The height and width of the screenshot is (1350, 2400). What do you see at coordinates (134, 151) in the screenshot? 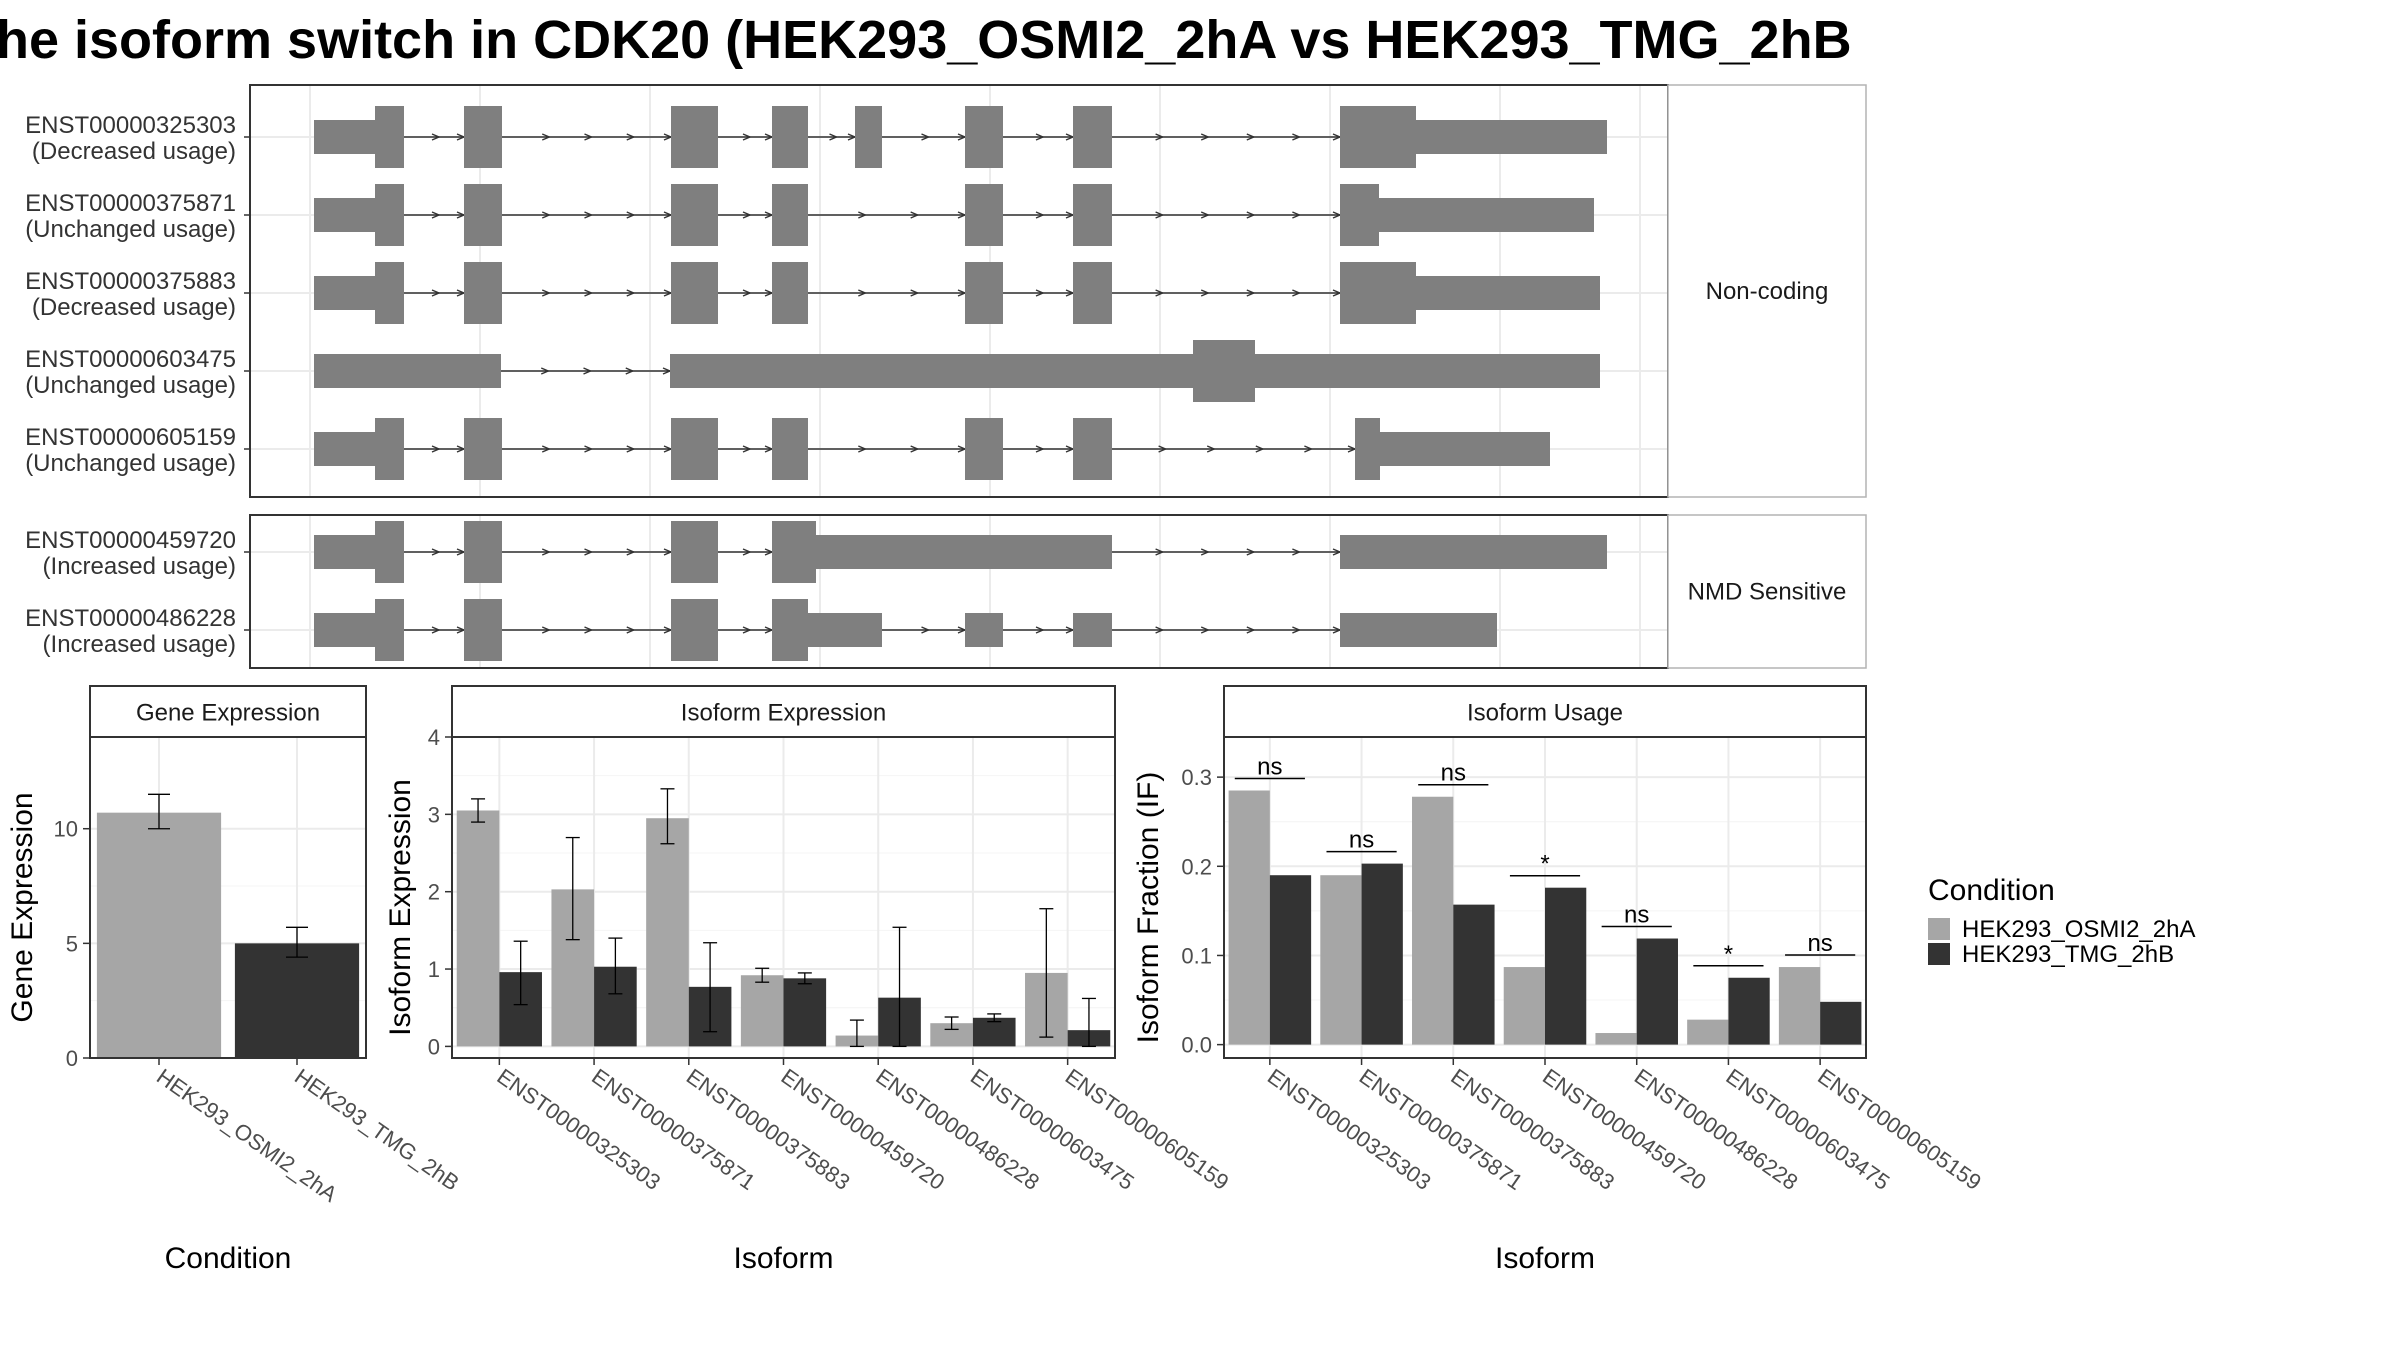
I see `transcript-usage-label: (Decreased usage)` at bounding box center [134, 151].